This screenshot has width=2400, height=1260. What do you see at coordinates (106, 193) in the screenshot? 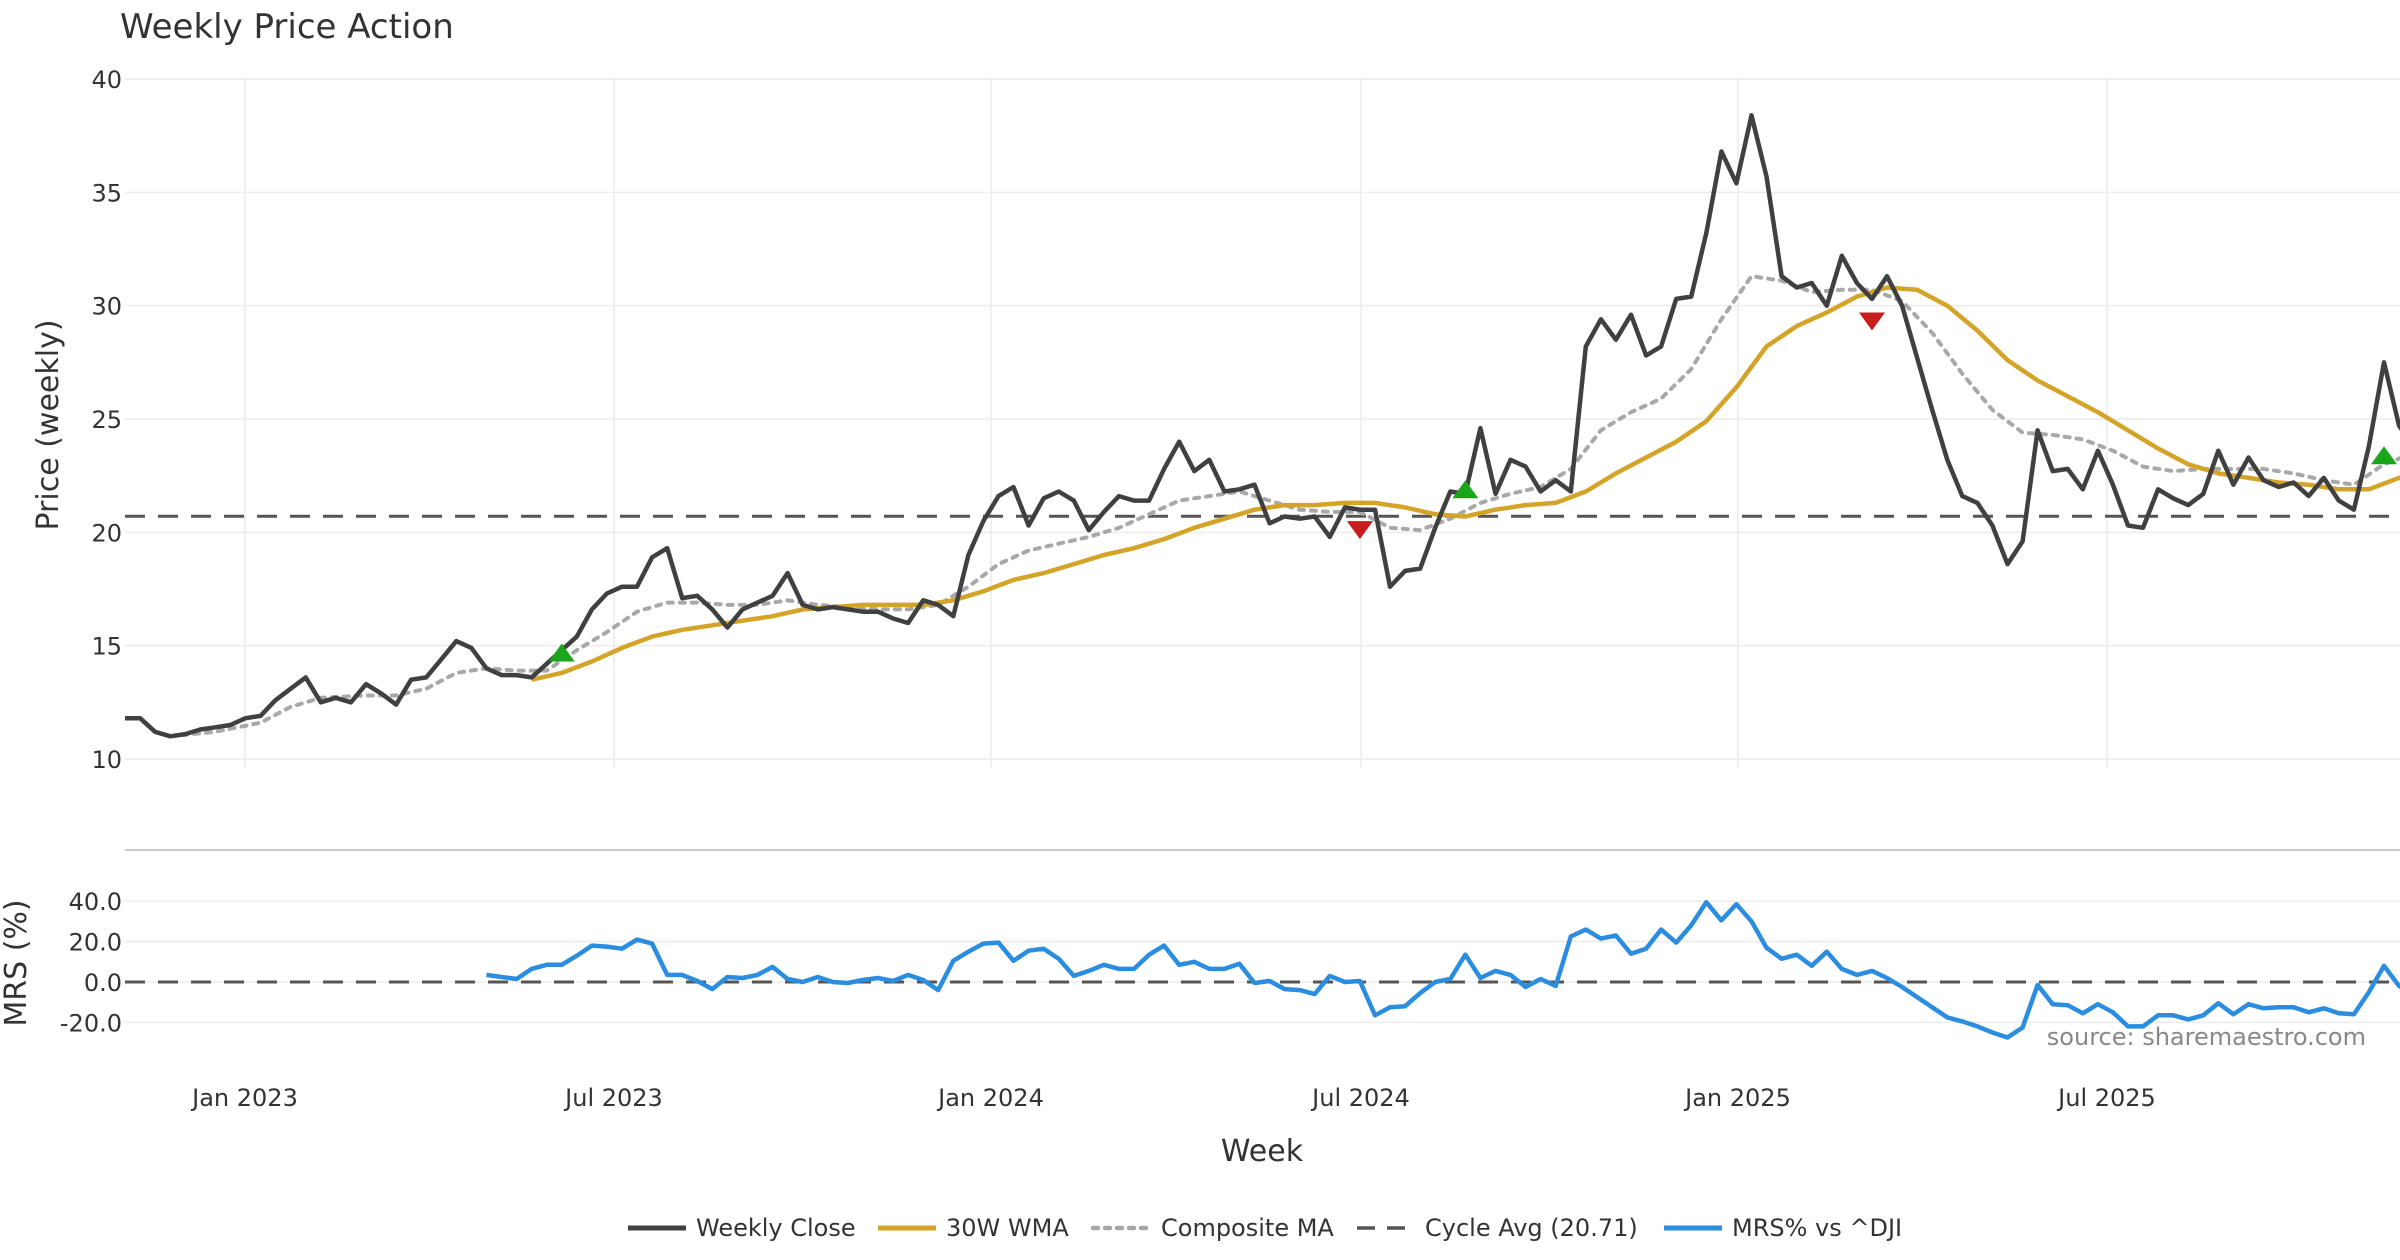
I see `price-y-tick: 35` at bounding box center [106, 193].